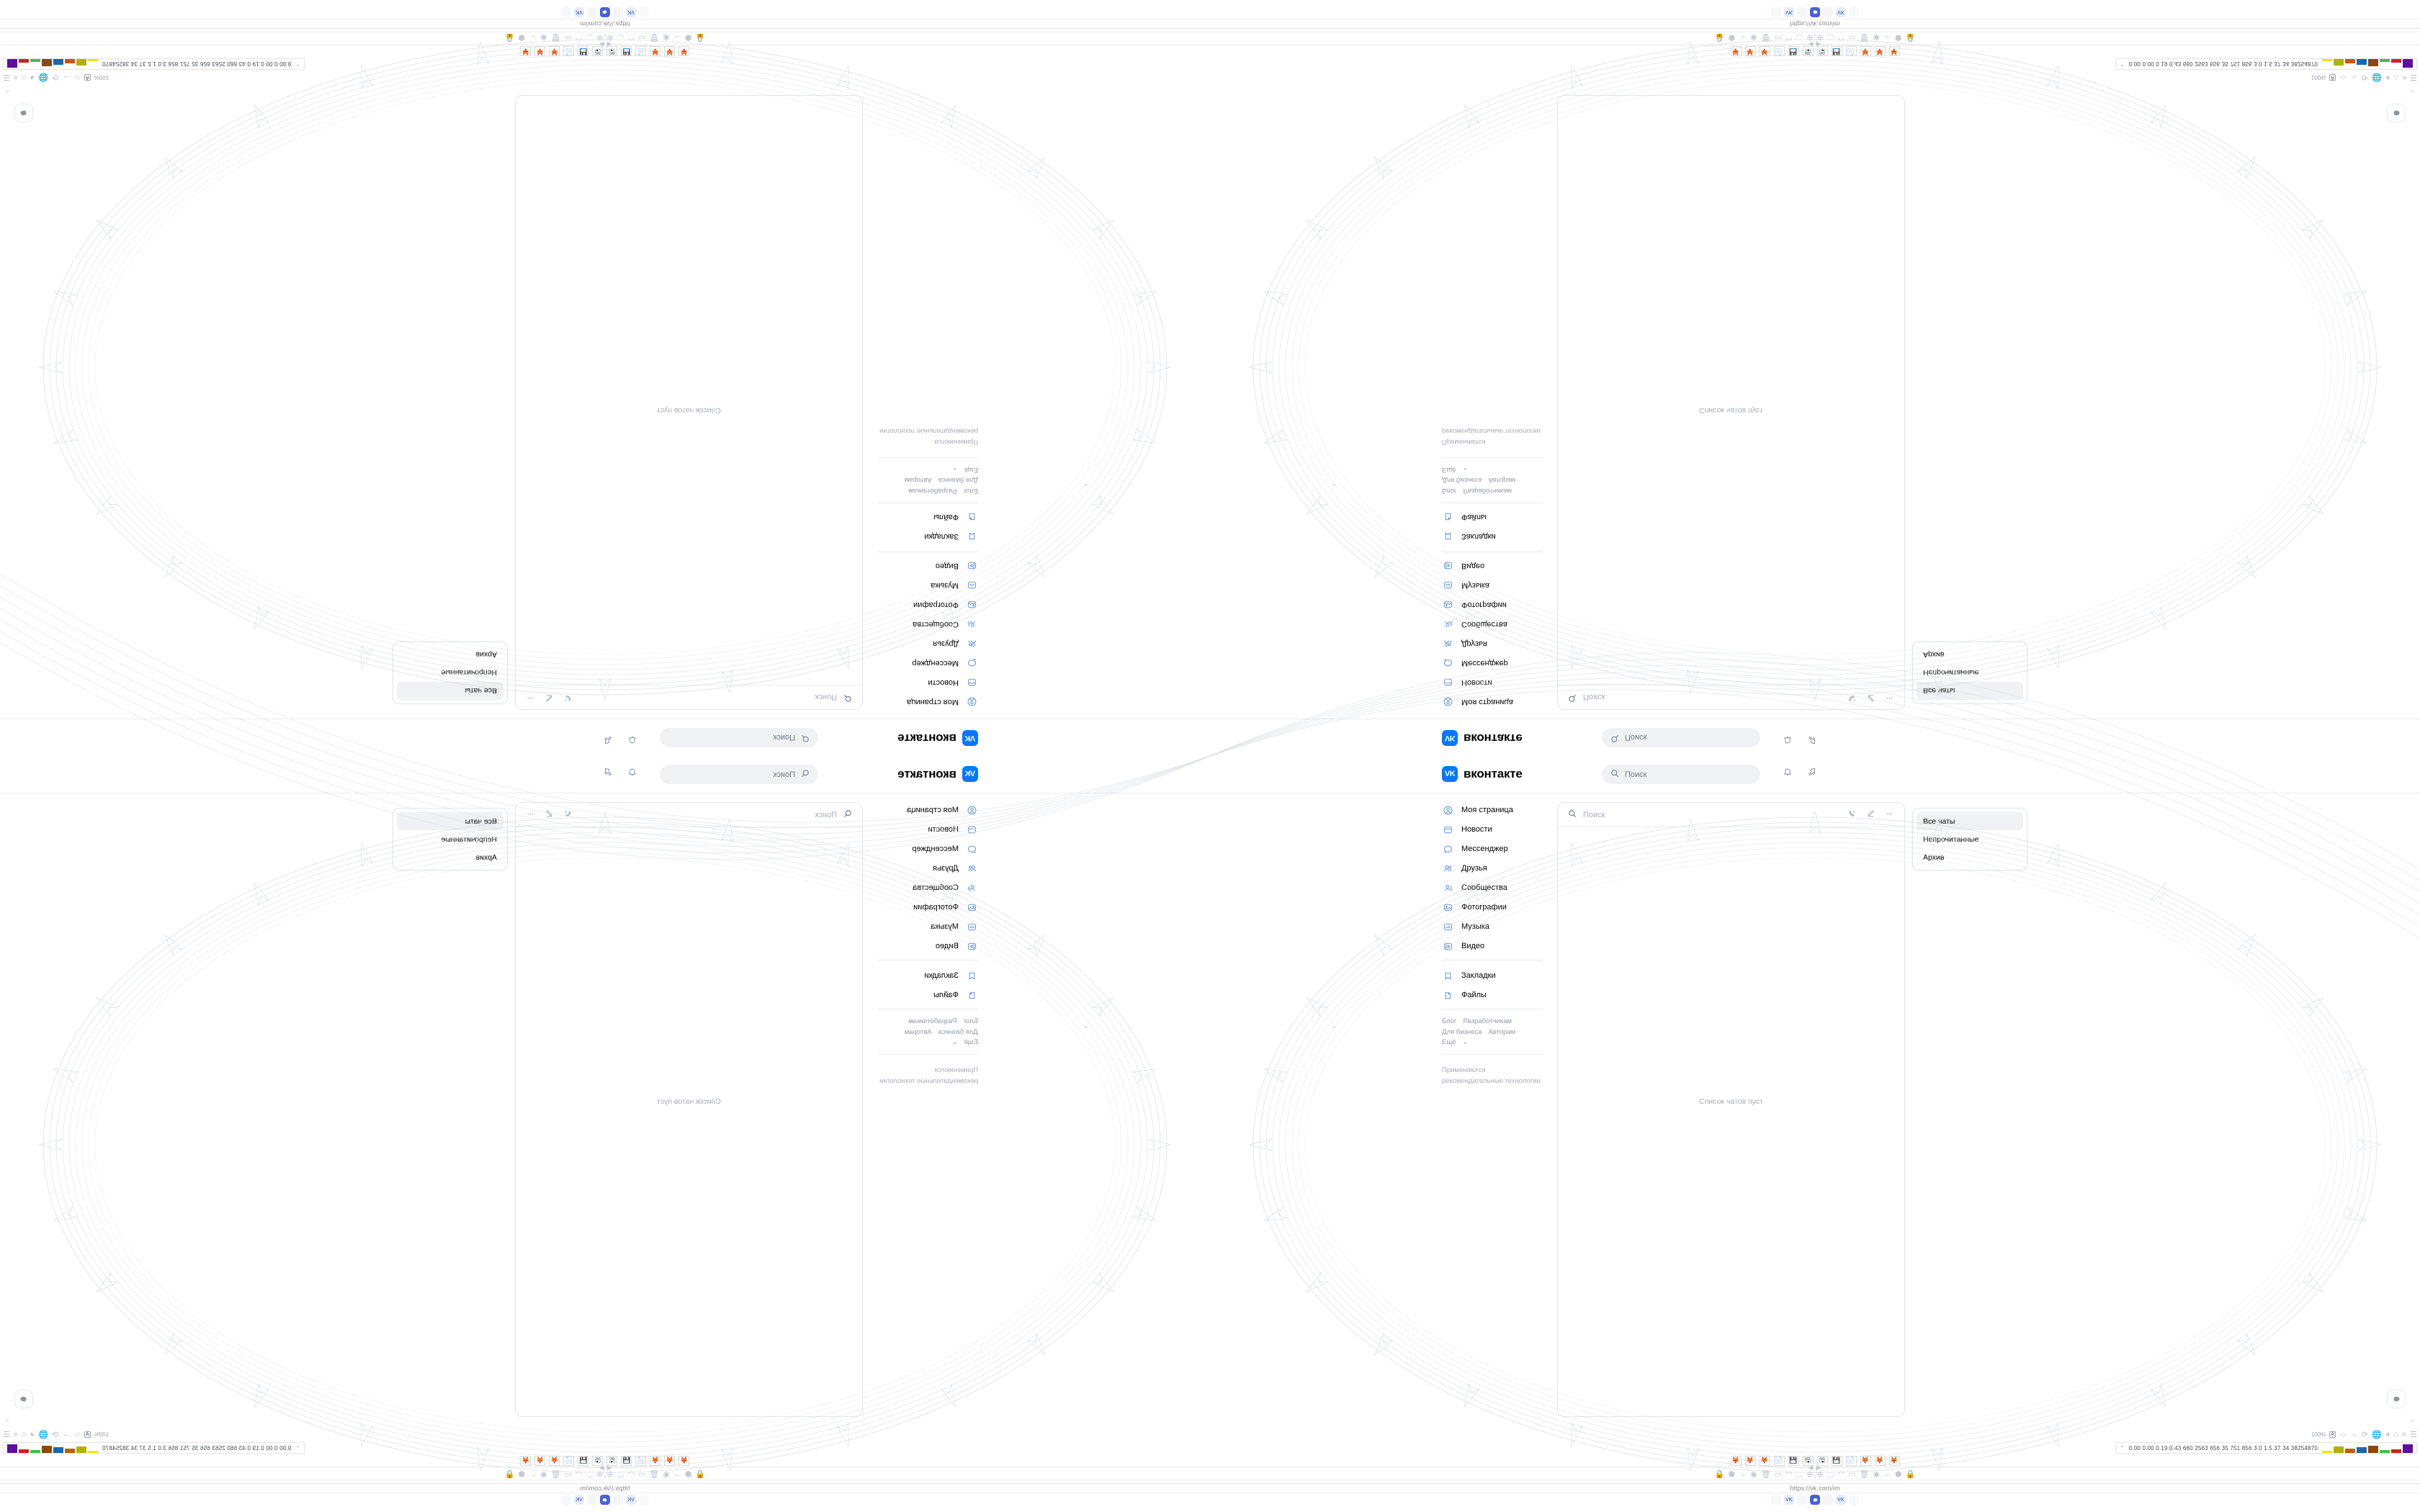  I want to click on sidebar-item-music: Музыка, so click(1492, 585).